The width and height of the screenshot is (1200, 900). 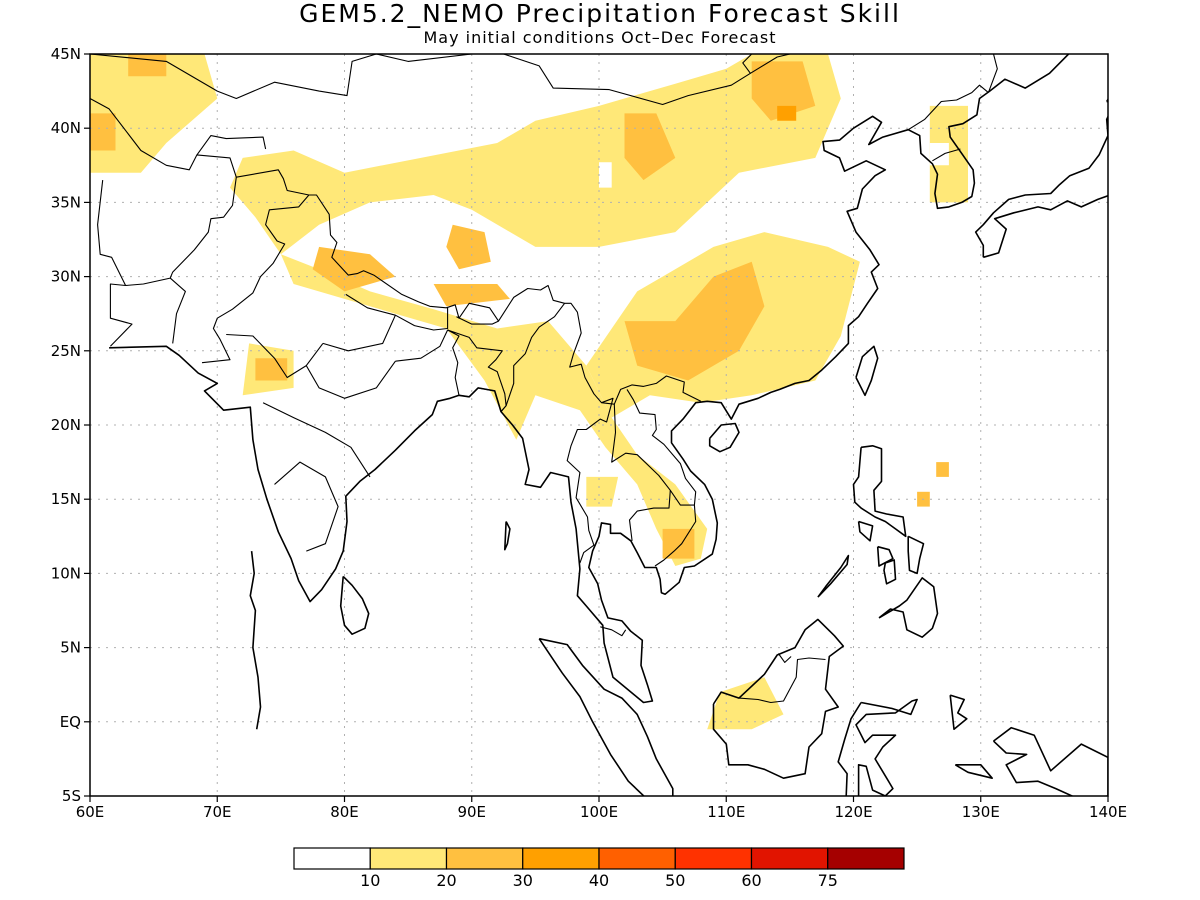 What do you see at coordinates (828, 880) in the screenshot?
I see `colorbar-label: 75` at bounding box center [828, 880].